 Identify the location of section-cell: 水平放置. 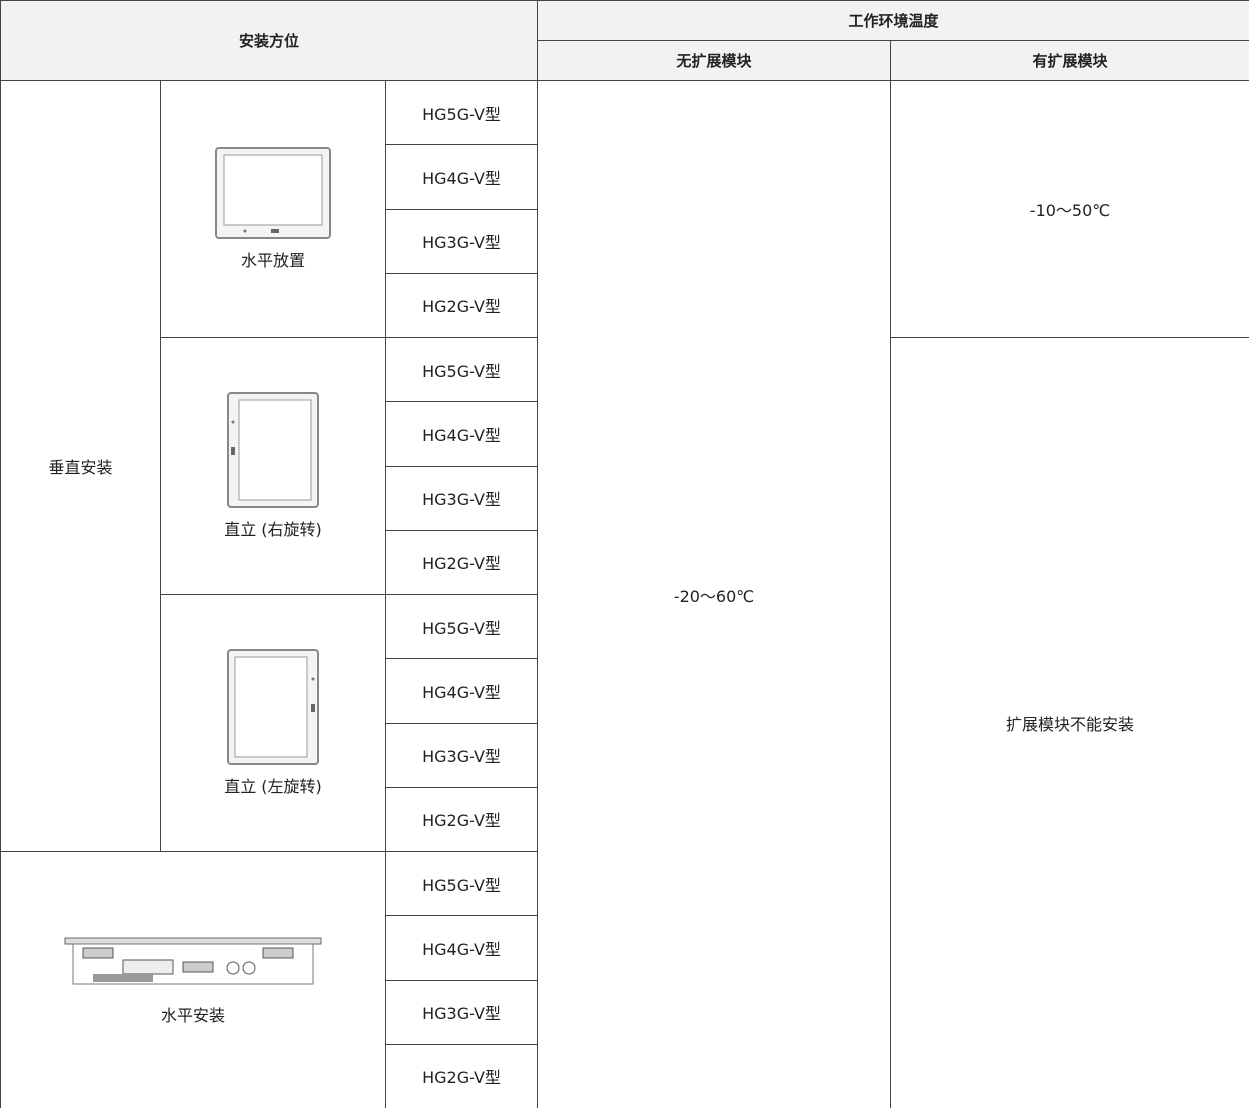
(273, 209).